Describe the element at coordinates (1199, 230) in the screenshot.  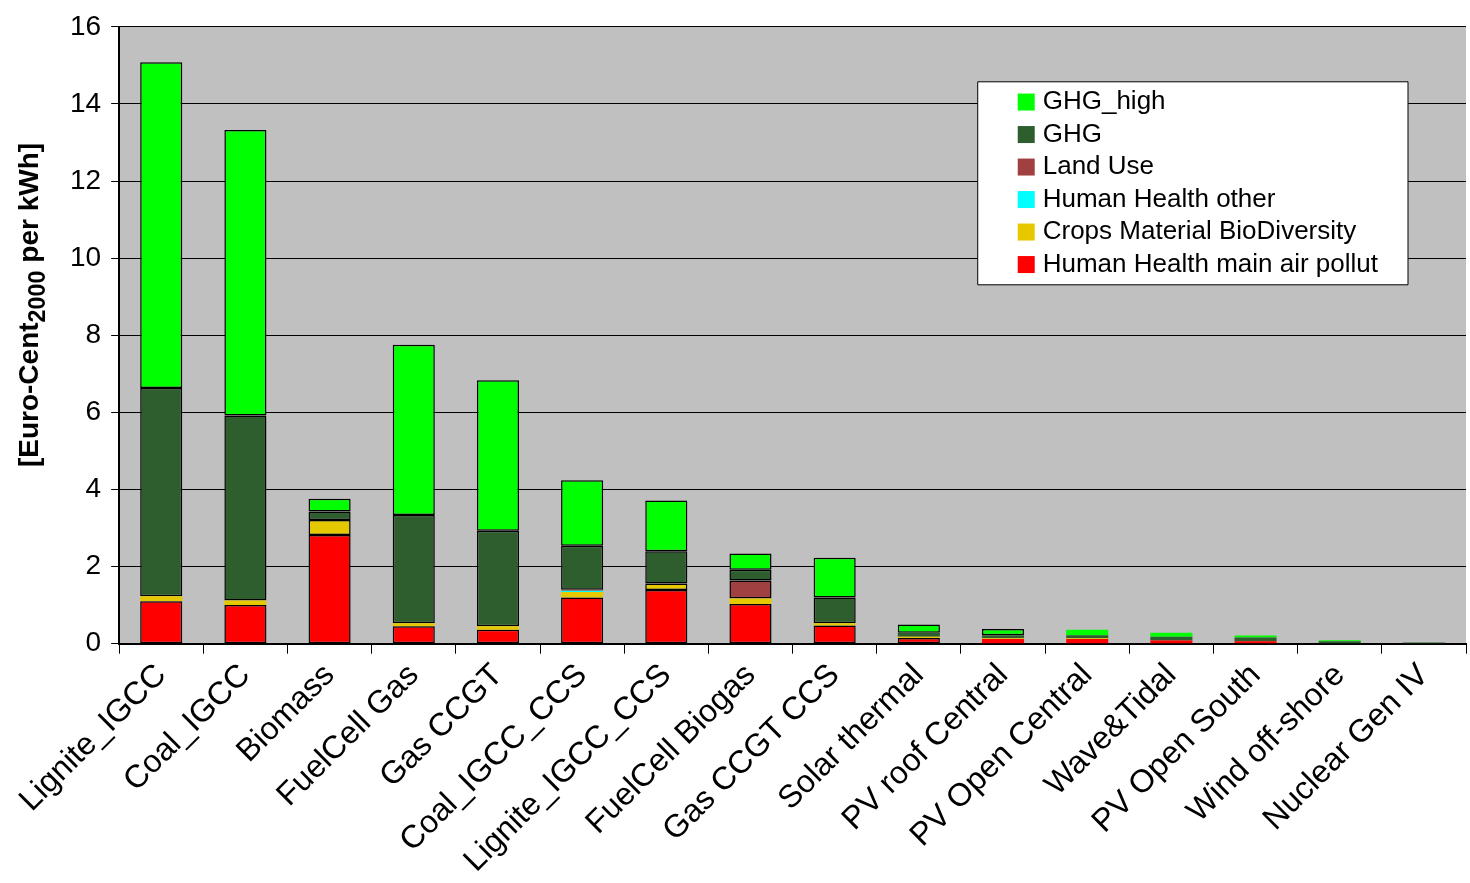
I see `legend-label: Crops Material BioDiversity` at that location.